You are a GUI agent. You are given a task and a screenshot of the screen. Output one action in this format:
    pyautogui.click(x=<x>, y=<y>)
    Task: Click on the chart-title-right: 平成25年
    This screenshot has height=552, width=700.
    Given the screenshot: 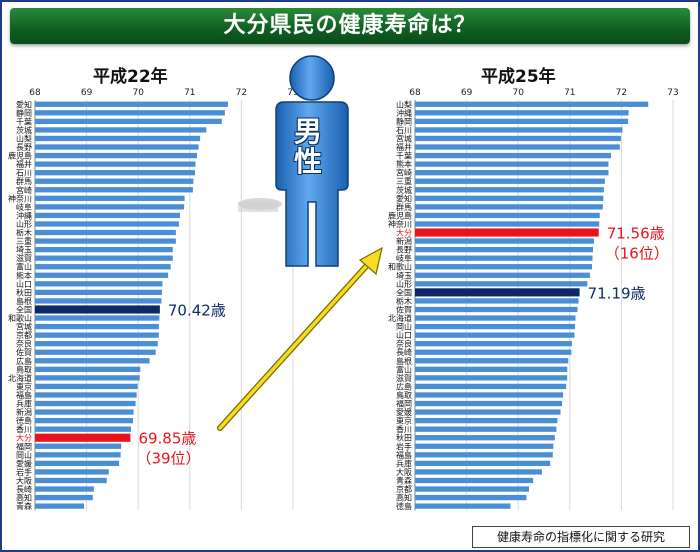 What is the action you would take?
    pyautogui.click(x=518, y=77)
    